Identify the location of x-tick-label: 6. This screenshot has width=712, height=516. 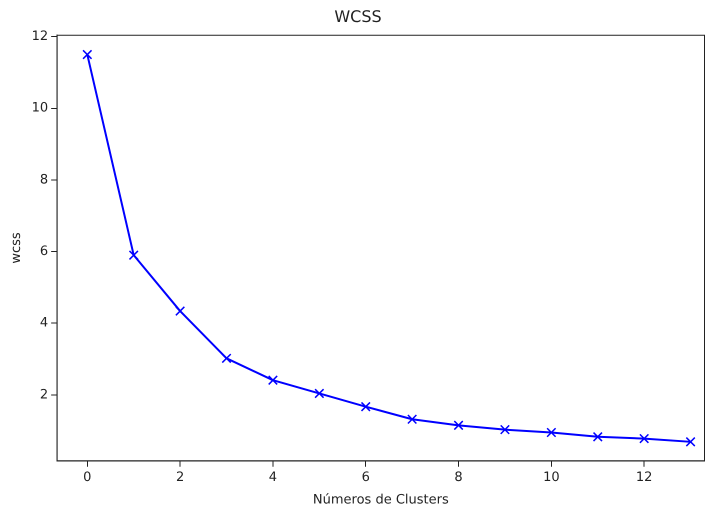
(366, 477).